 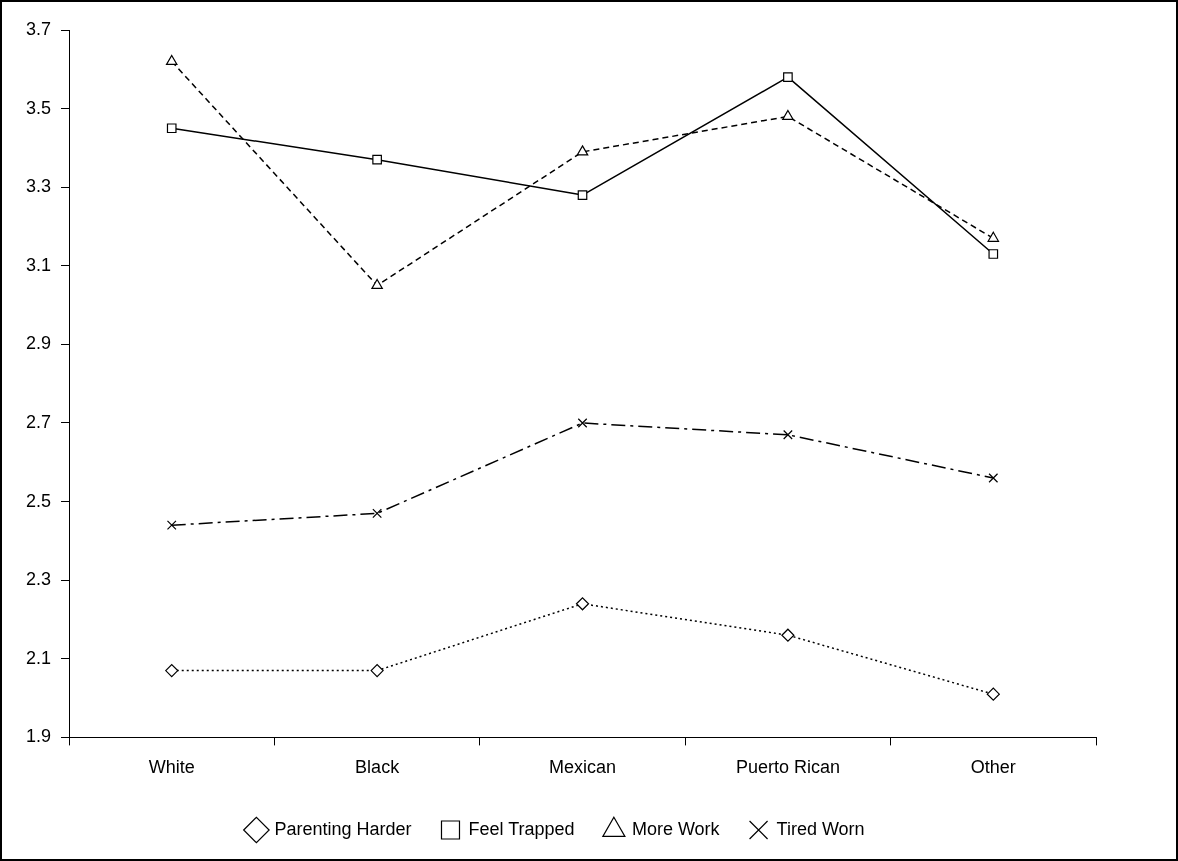 What do you see at coordinates (38, 107) in the screenshot?
I see `y-tick-label: 3.5` at bounding box center [38, 107].